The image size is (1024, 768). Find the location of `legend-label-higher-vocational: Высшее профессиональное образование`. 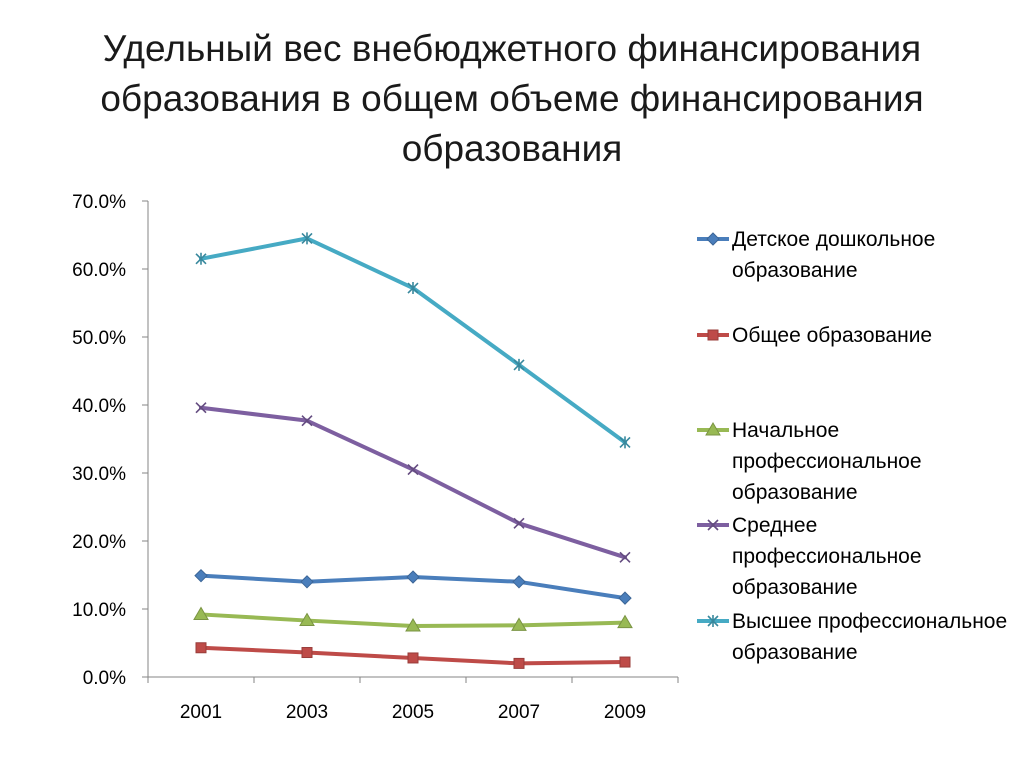

legend-label-higher-vocational: Высшее профессиональное образование is located at coordinates (870, 637).